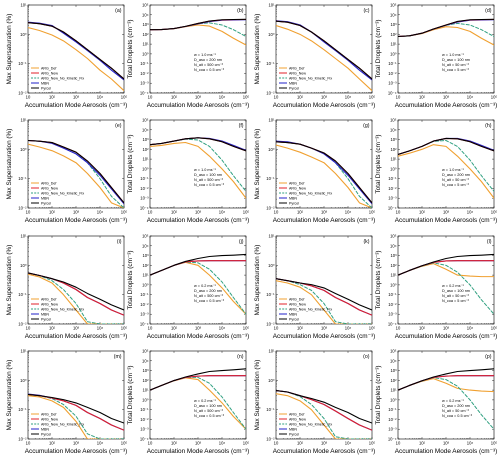  What do you see at coordinates (488, 11) in the screenshot?
I see `panel-letter: (d)` at bounding box center [488, 11].